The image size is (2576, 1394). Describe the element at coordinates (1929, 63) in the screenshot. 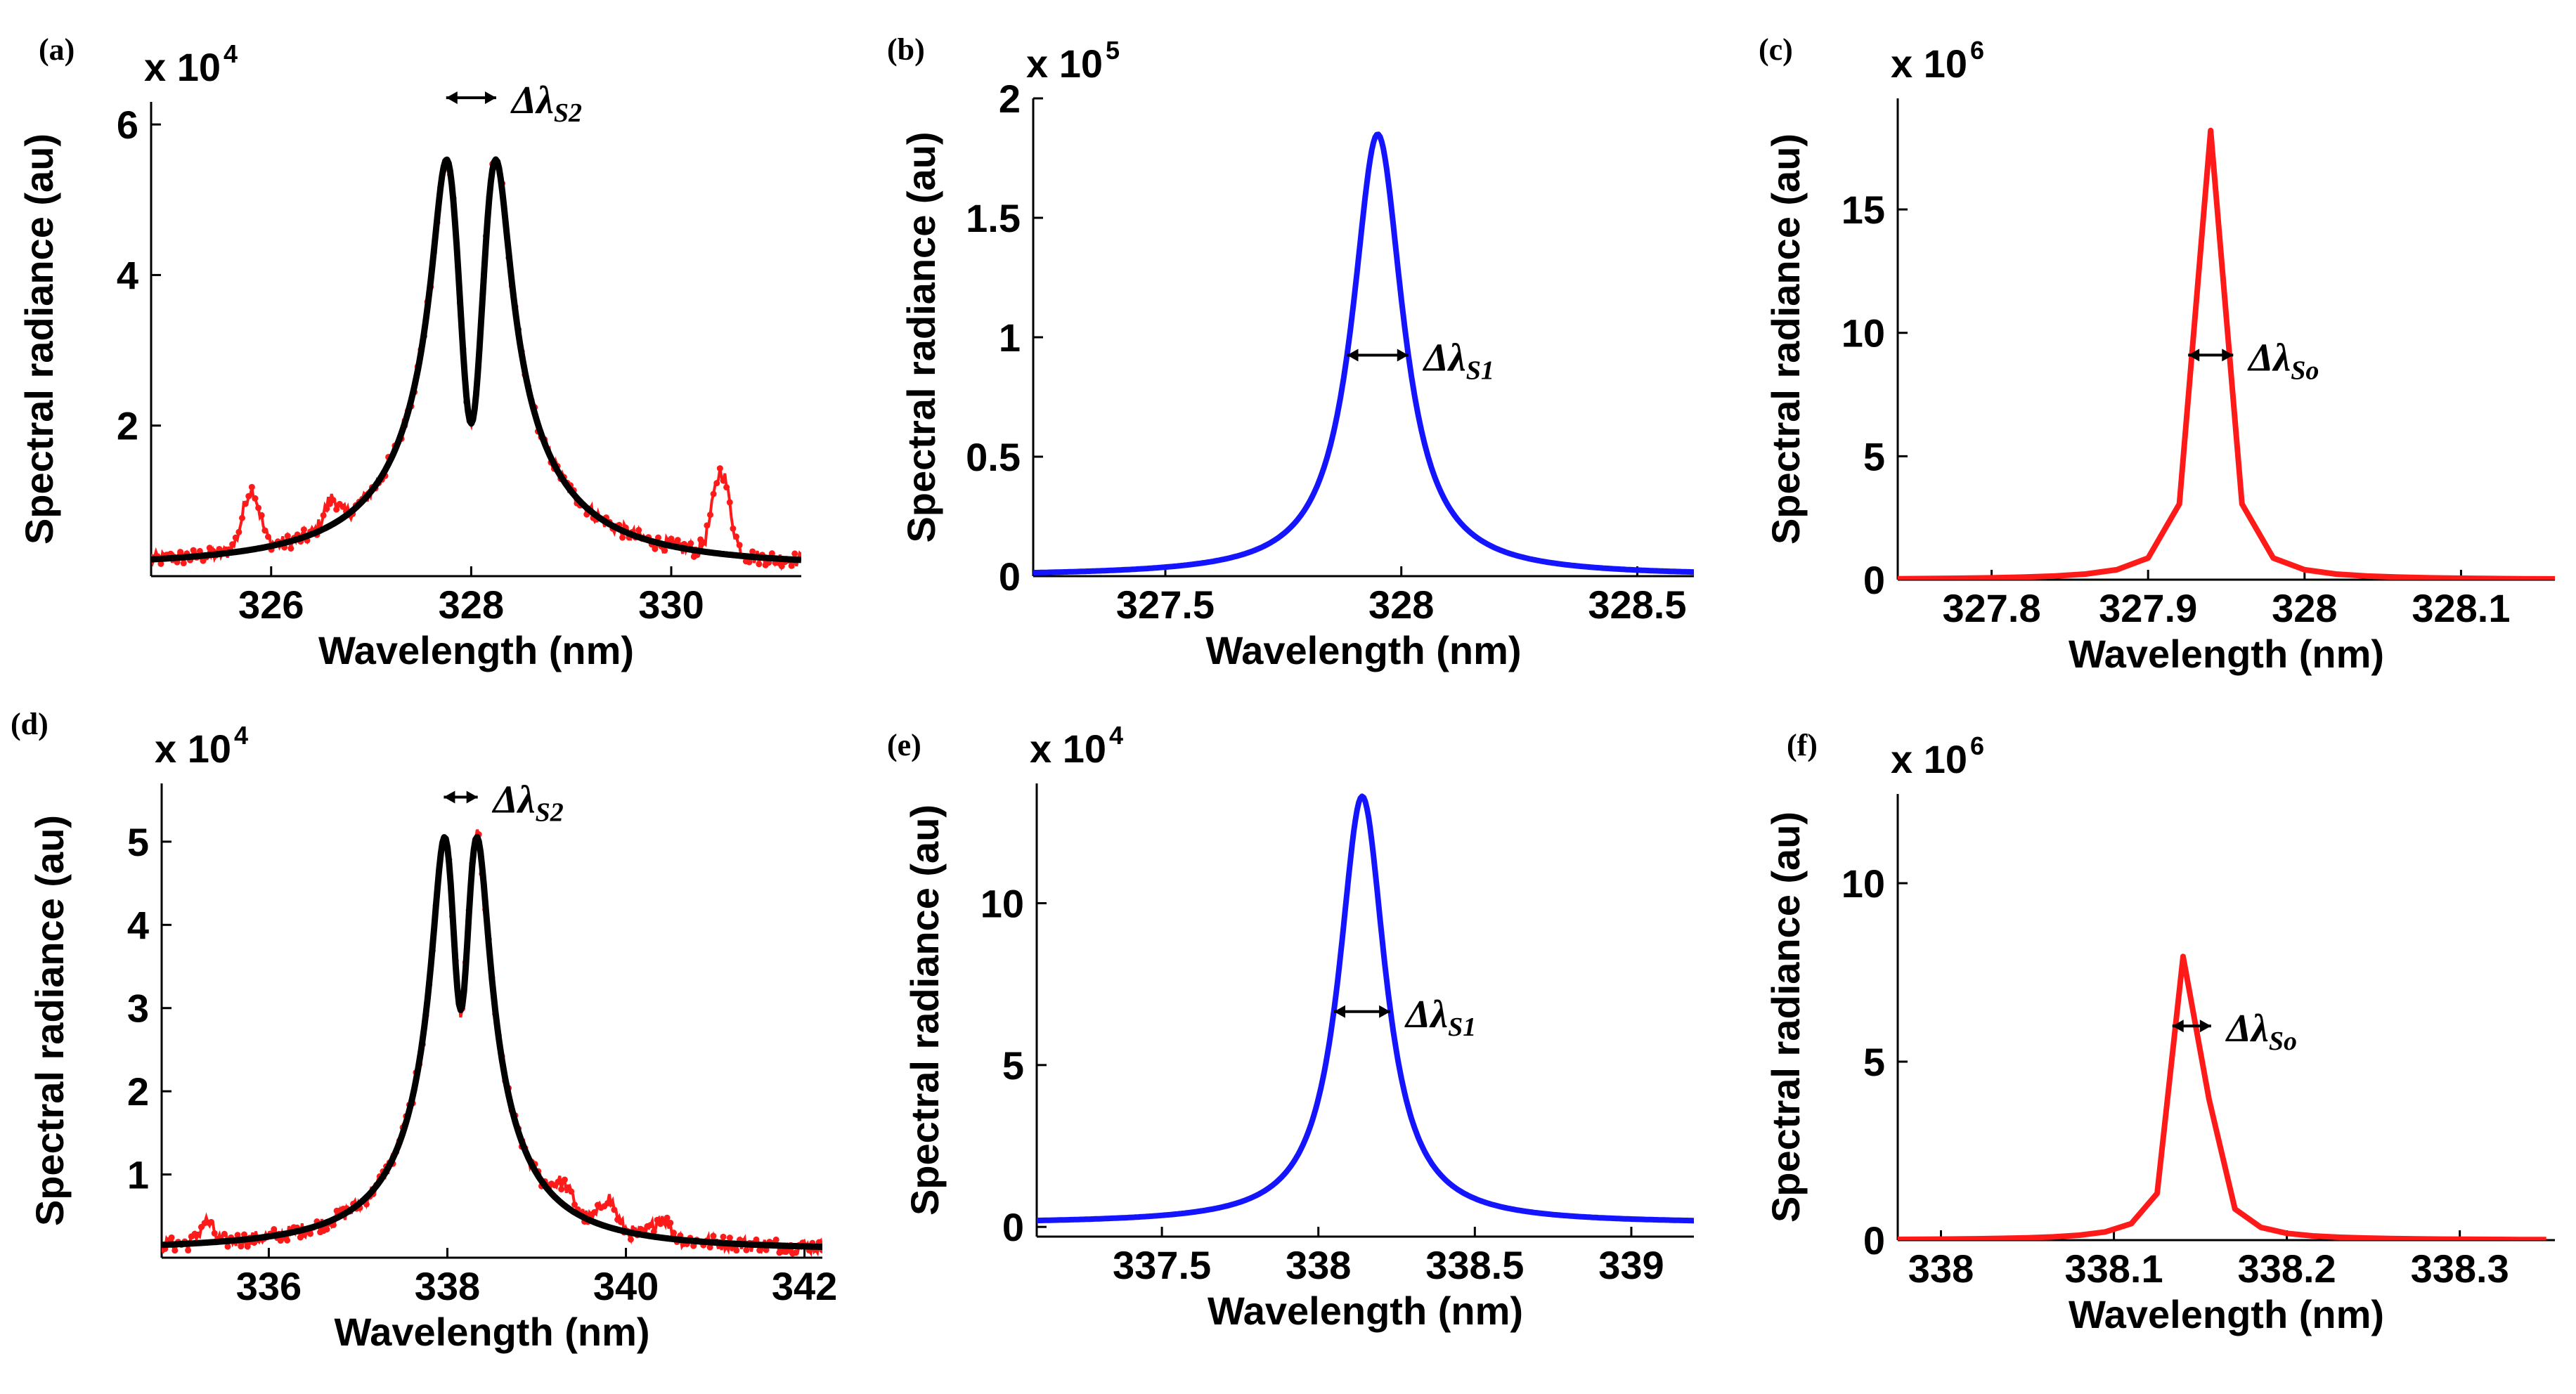

I see `multiplier-base: x 10` at that location.